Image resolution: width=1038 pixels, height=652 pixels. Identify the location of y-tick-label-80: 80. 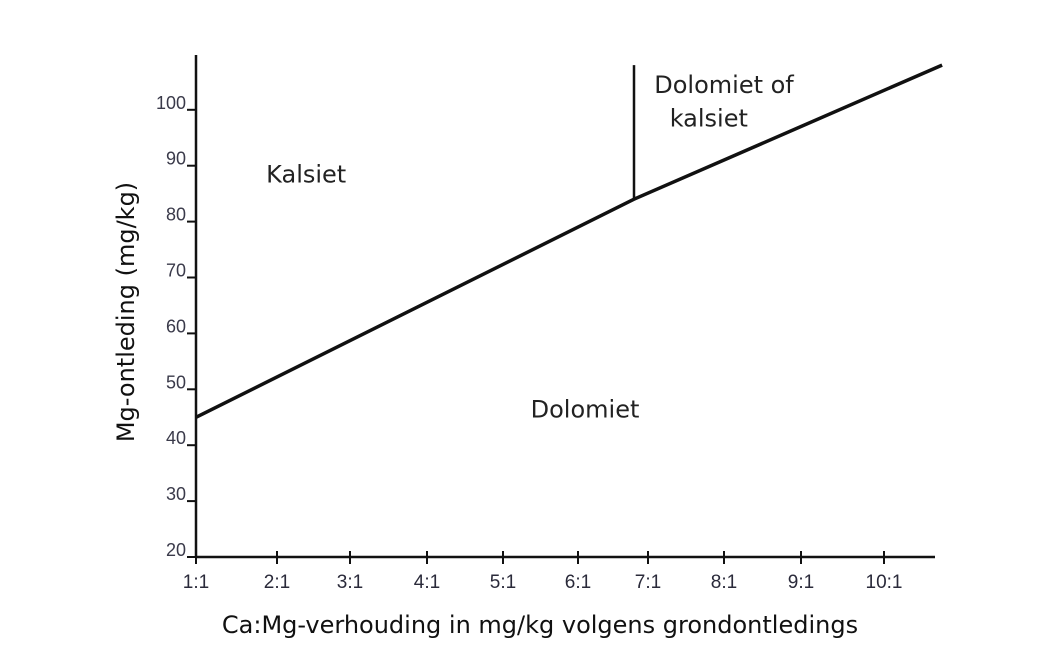
(176, 215).